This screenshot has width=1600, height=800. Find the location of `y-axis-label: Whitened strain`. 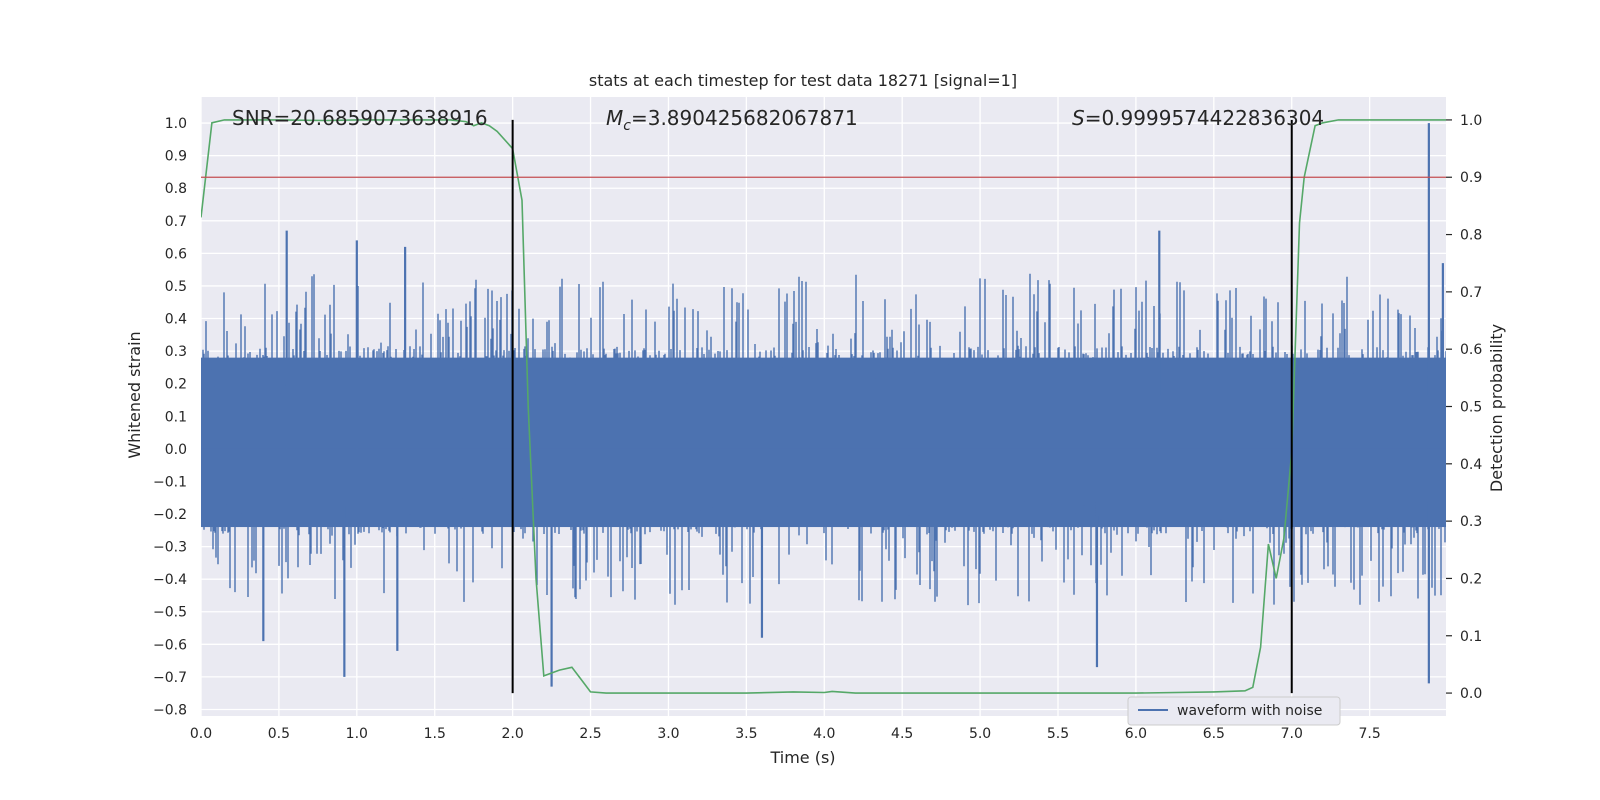

y-axis-label: Whitened strain is located at coordinates (134, 394).